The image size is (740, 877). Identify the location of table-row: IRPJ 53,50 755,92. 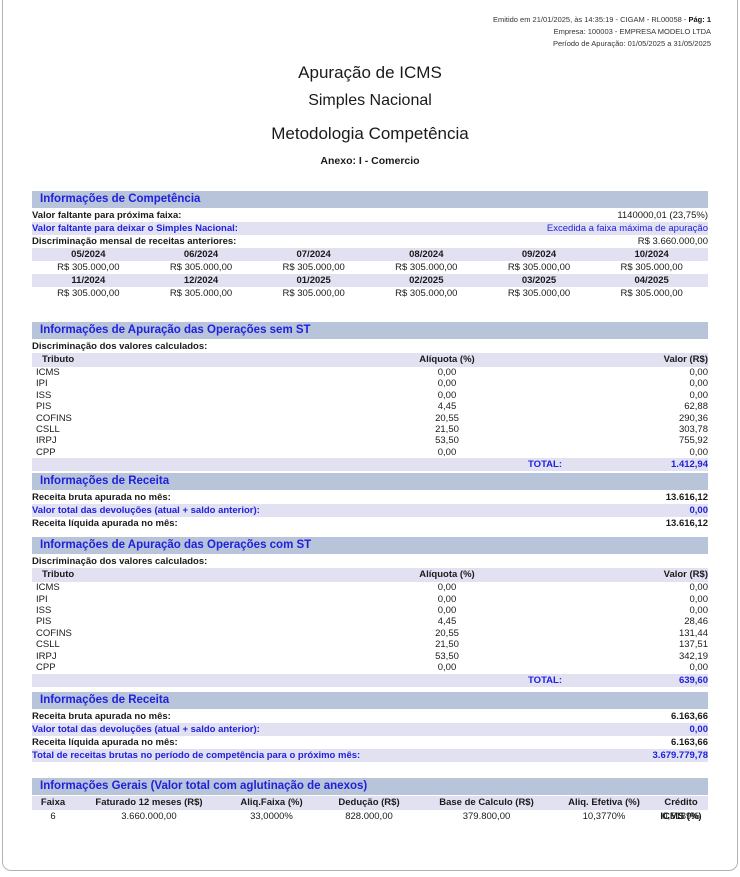
(370, 440).